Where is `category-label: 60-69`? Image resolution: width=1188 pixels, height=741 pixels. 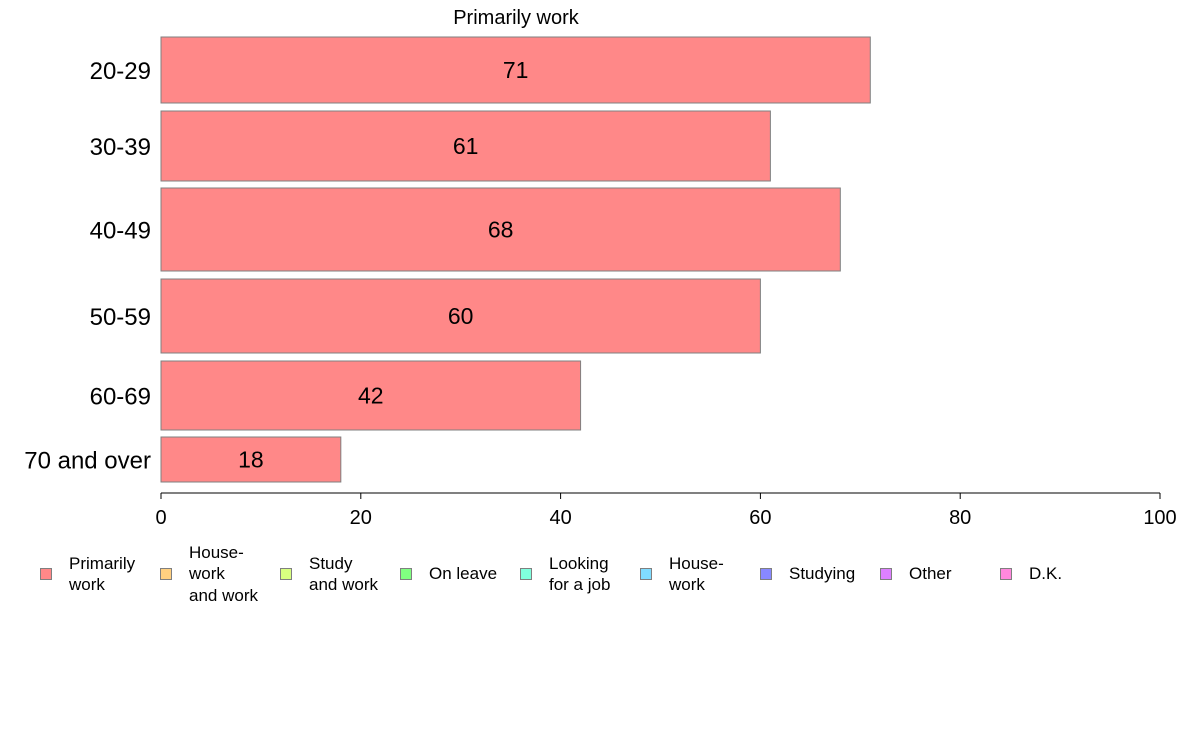
category-label: 60-69 is located at coordinates (120, 397).